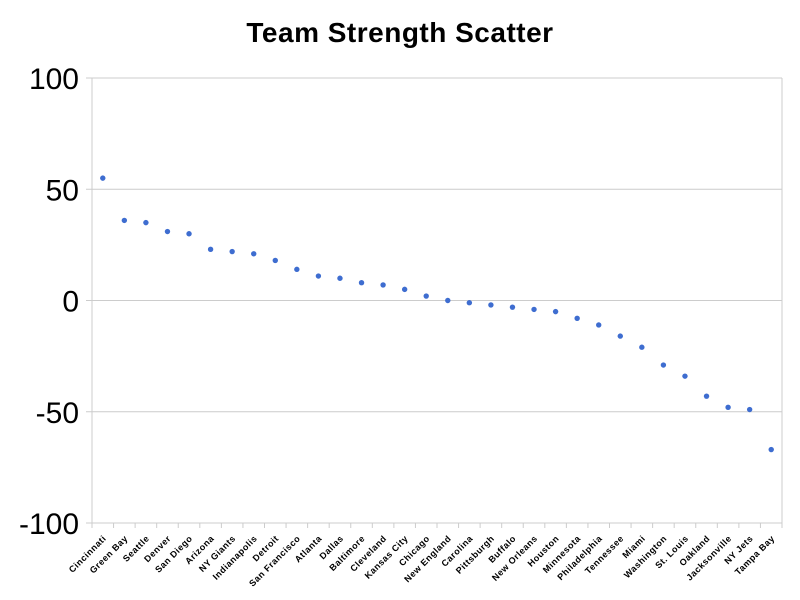 The height and width of the screenshot is (600, 800). What do you see at coordinates (49, 302) in the screenshot?
I see `y-axis-tick-labels: 100 50 0 -50 -100` at bounding box center [49, 302].